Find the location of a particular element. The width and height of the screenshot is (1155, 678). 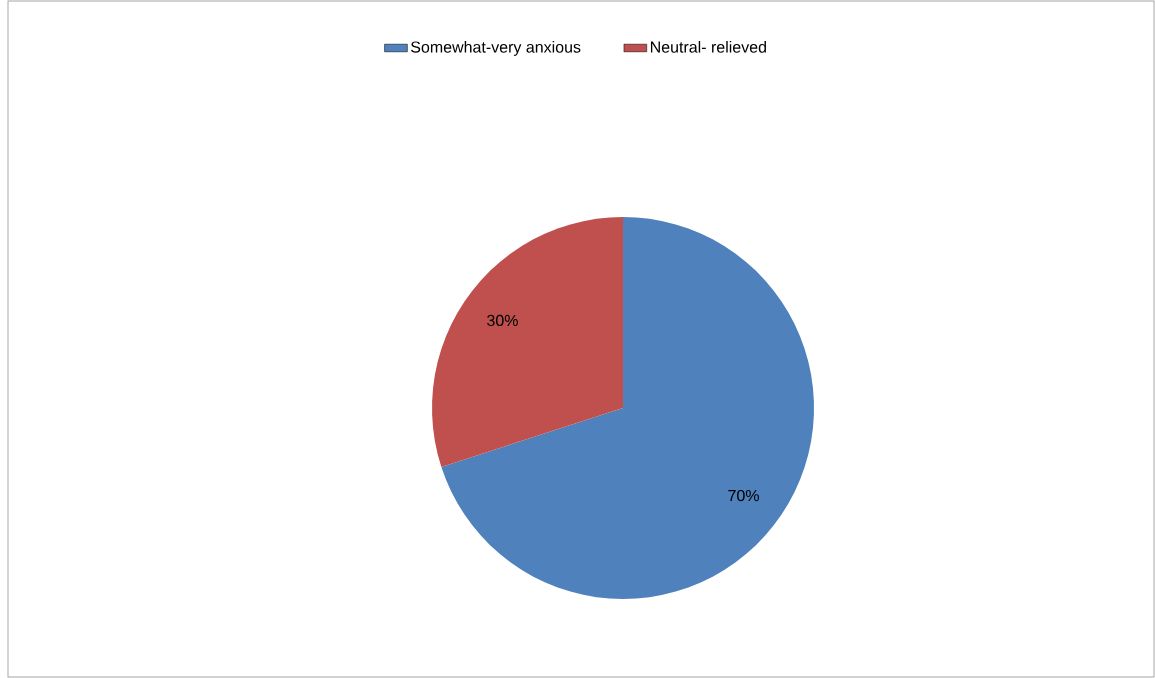

data-label: 70% is located at coordinates (743, 495).